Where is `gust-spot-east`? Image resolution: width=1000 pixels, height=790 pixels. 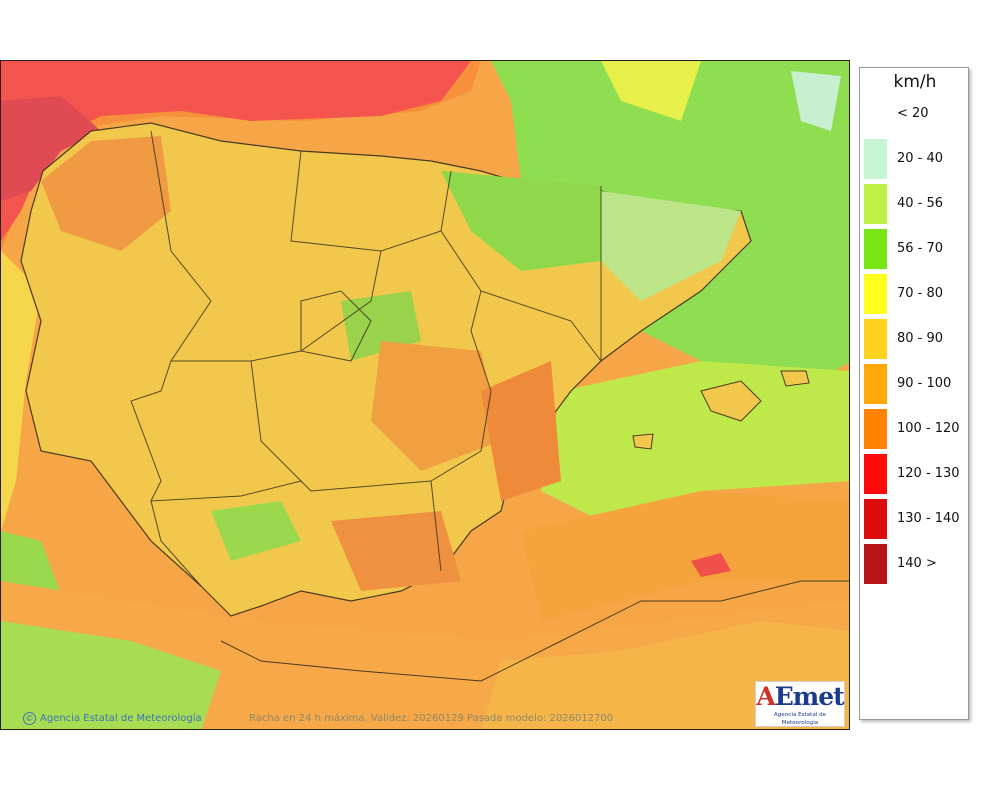 gust-spot-east is located at coordinates (711, 565).